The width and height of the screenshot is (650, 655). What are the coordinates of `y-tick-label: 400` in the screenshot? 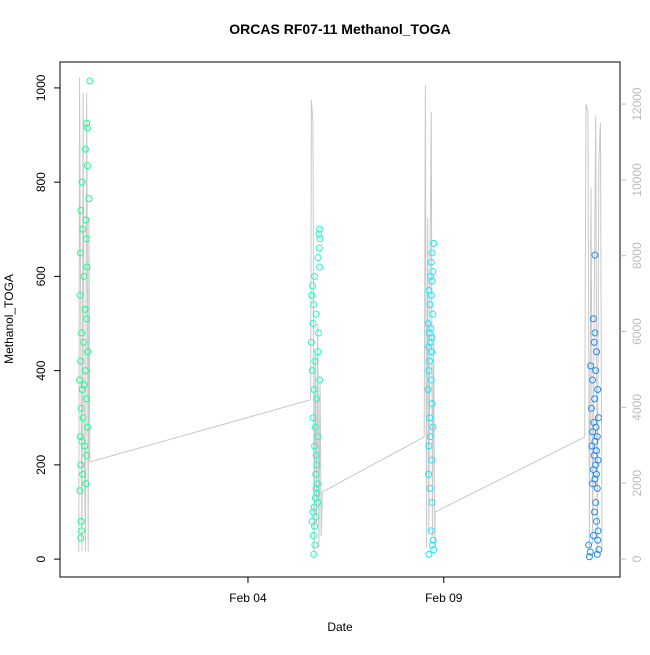 It's located at (41, 370).